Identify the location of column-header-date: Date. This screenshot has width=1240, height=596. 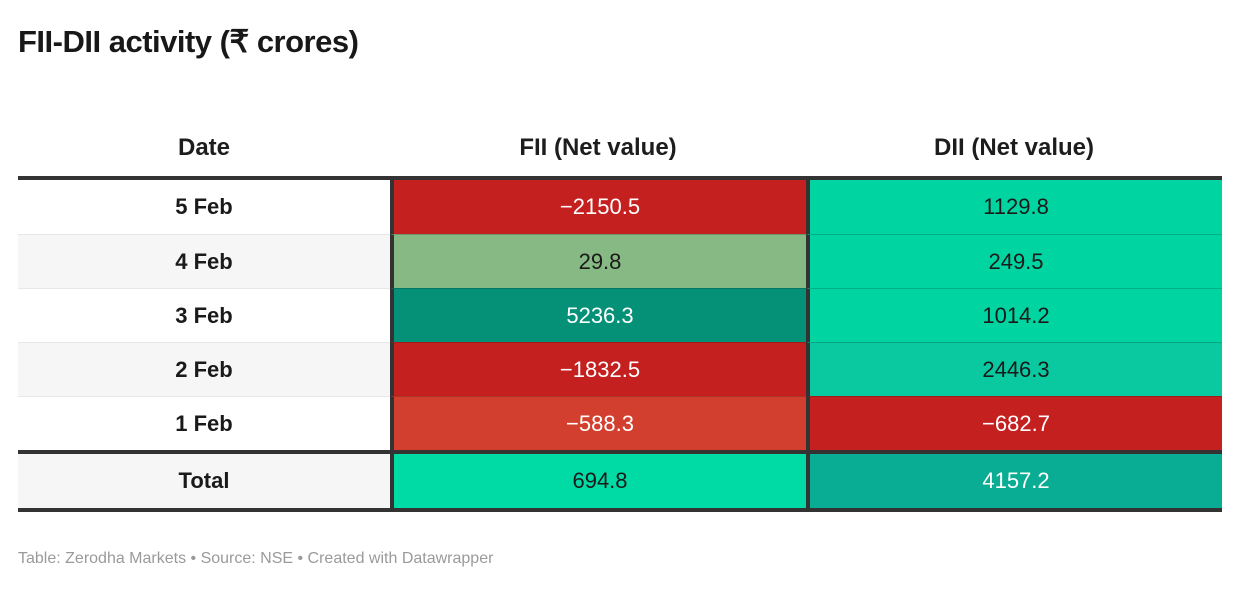
(204, 147).